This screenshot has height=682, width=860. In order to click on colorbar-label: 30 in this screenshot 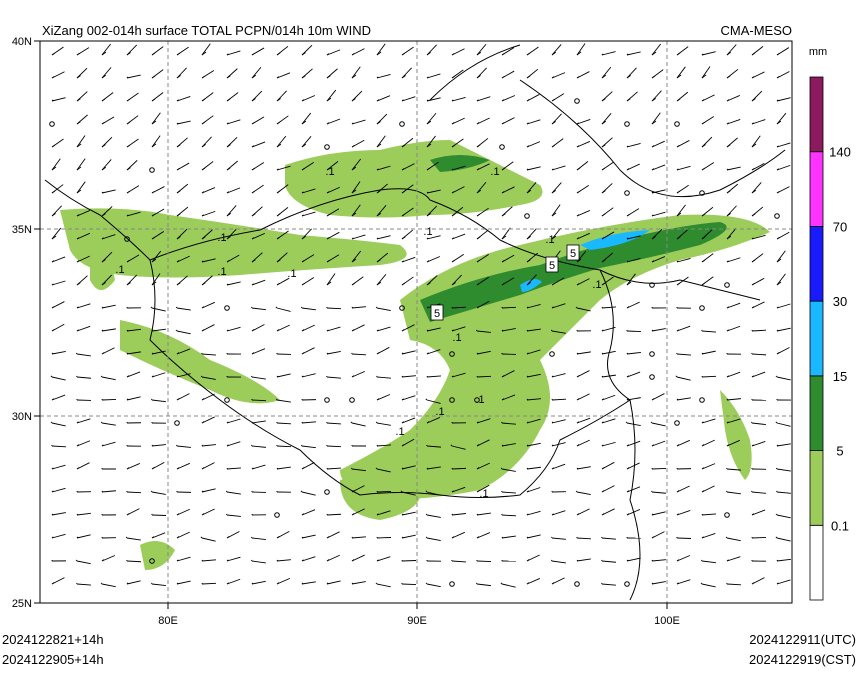, I will do `click(840, 301)`.